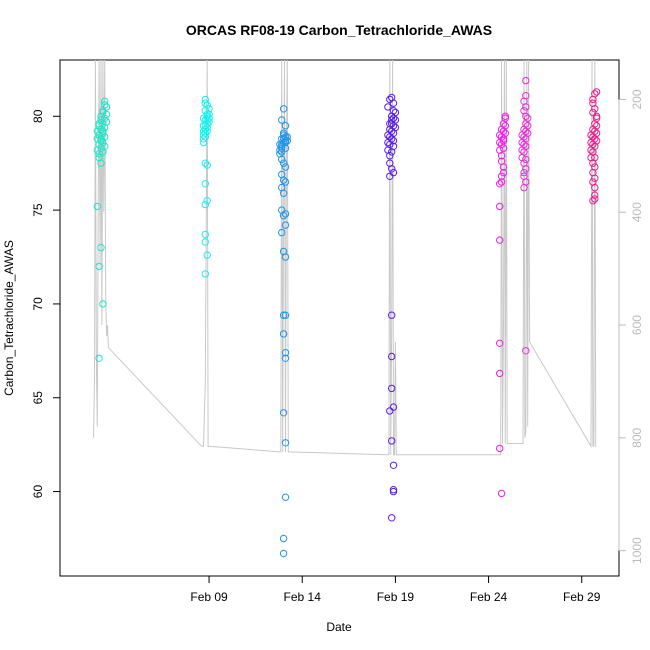  I want to click on right-axis: 200 400 600 800 1000, so click(631, 326).